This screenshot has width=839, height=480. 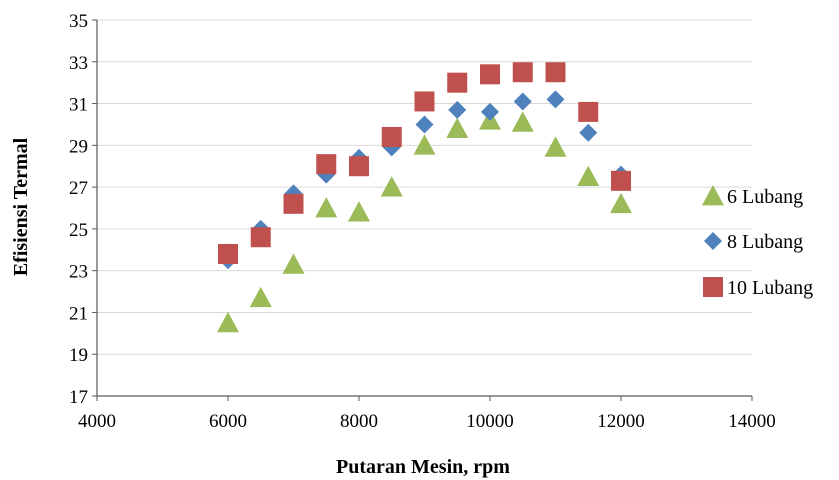 I want to click on y-tick-label: 23, so click(x=78, y=272).